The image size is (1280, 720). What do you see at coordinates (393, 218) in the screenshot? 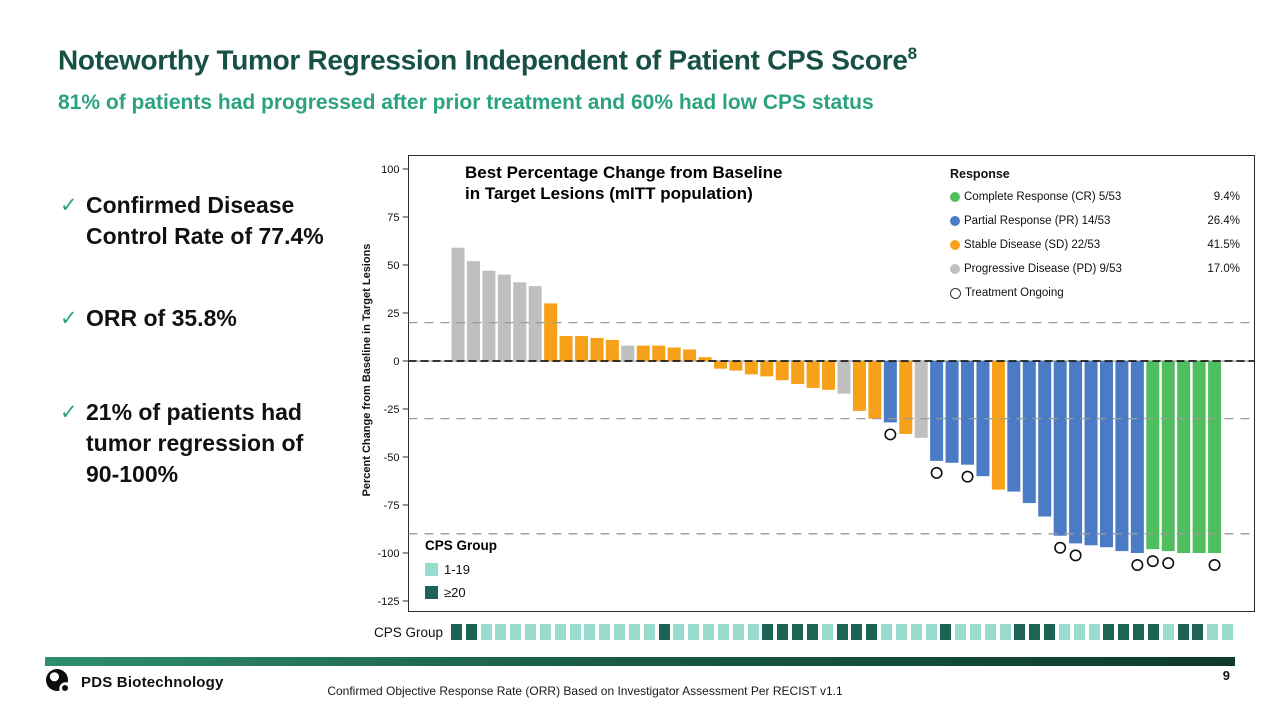
I see `y-tick-label: 75` at bounding box center [393, 218].